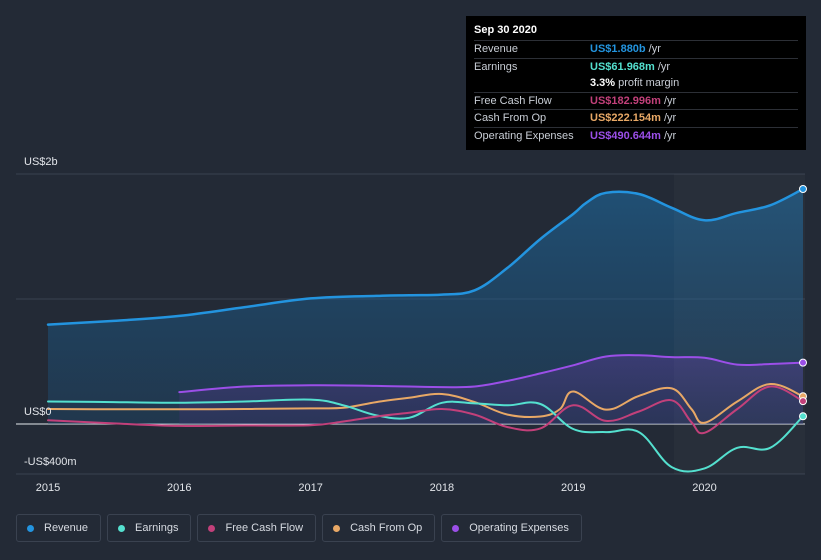 The width and height of the screenshot is (821, 560). I want to click on legend-item-free-cash-flow: Free Cash Flow, so click(257, 528).